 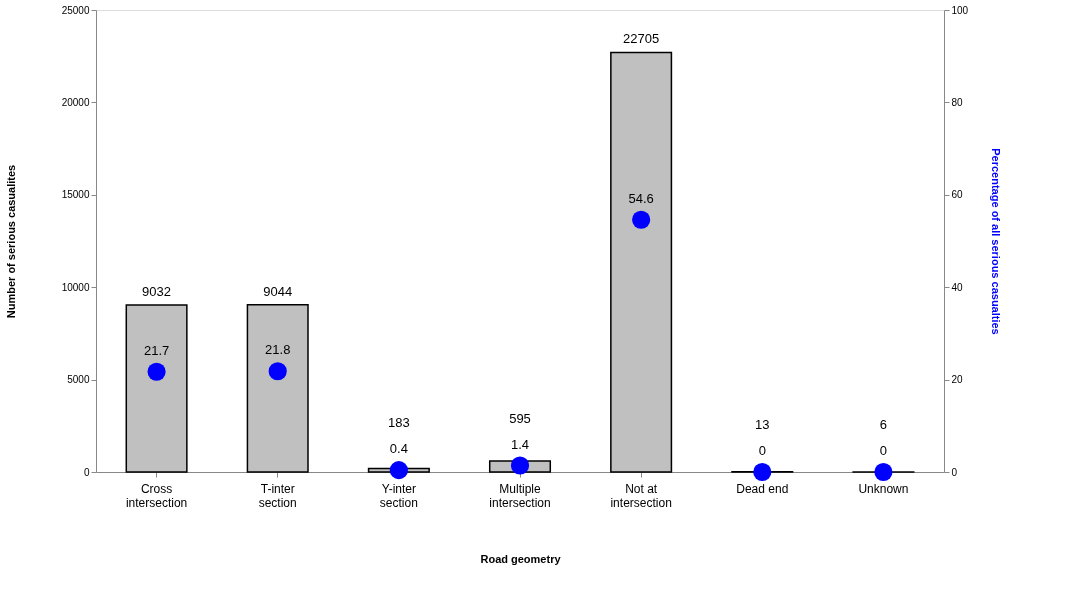 I want to click on y-tick-label: 5000, so click(x=78, y=380).